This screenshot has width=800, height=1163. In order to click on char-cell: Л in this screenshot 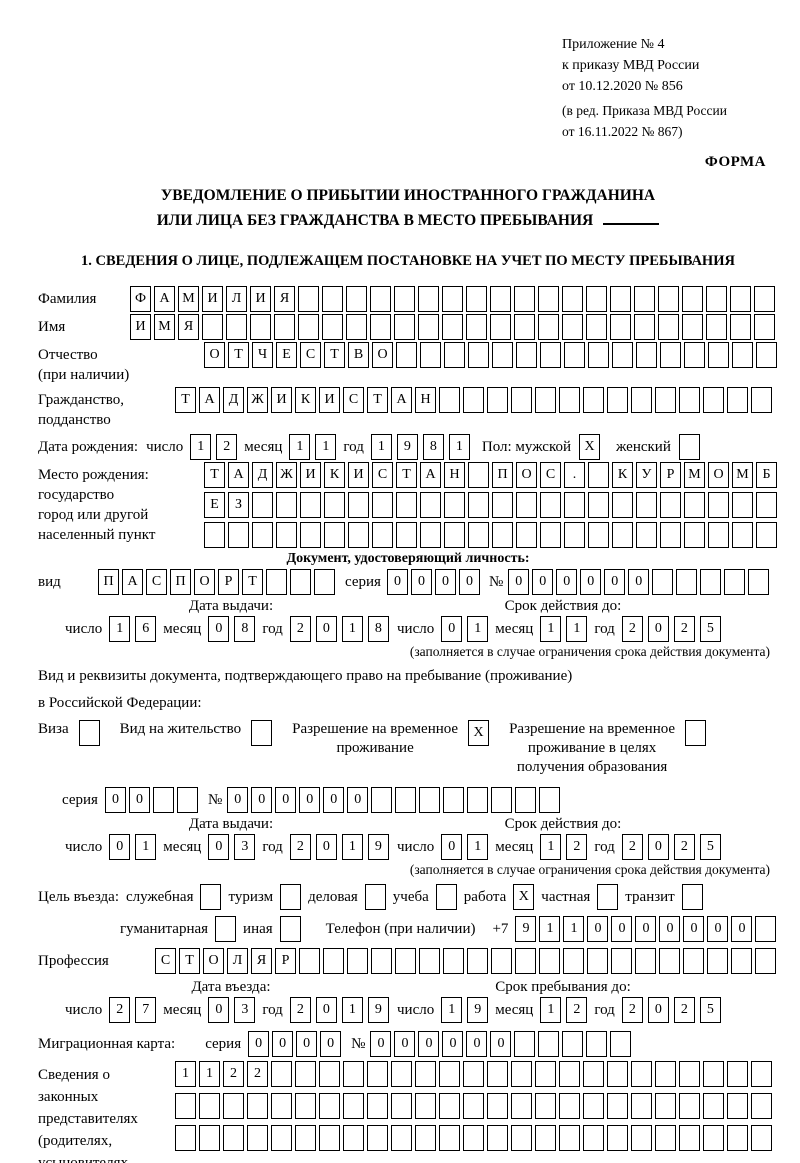, I will do `click(237, 961)`.